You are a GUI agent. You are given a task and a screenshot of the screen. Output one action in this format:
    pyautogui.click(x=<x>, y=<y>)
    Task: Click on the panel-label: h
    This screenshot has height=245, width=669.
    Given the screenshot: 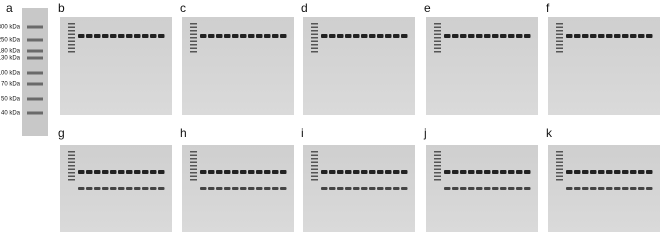 What is the action you would take?
    pyautogui.click(x=183, y=133)
    